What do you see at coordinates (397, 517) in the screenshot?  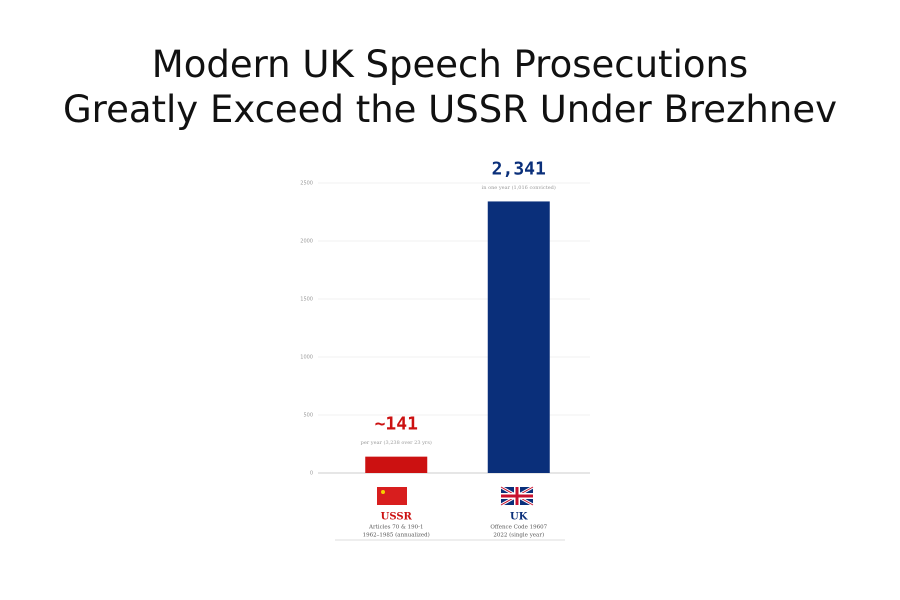 I see `x-tick-label: USSR` at bounding box center [397, 517].